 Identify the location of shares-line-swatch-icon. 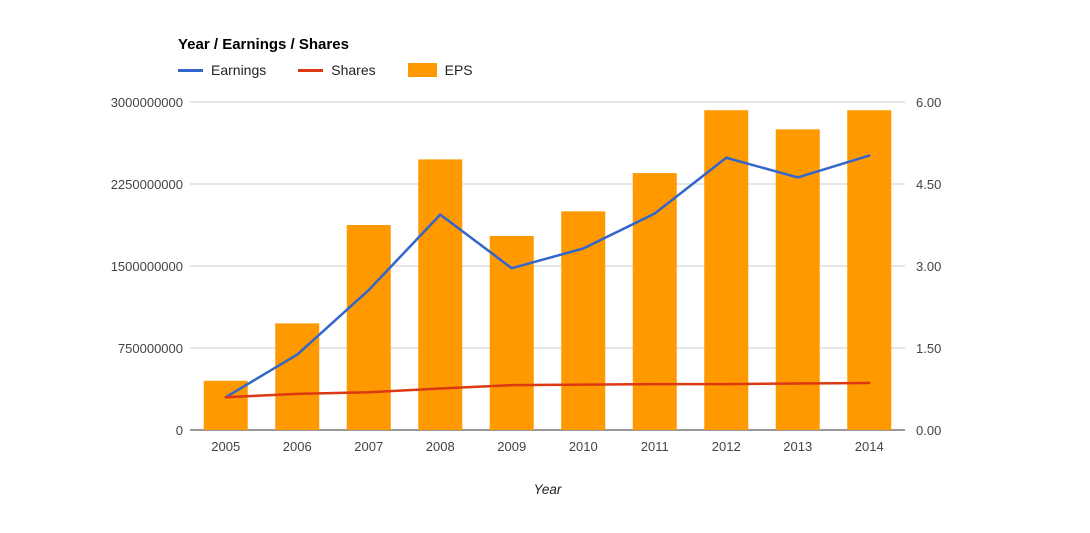
(311, 70).